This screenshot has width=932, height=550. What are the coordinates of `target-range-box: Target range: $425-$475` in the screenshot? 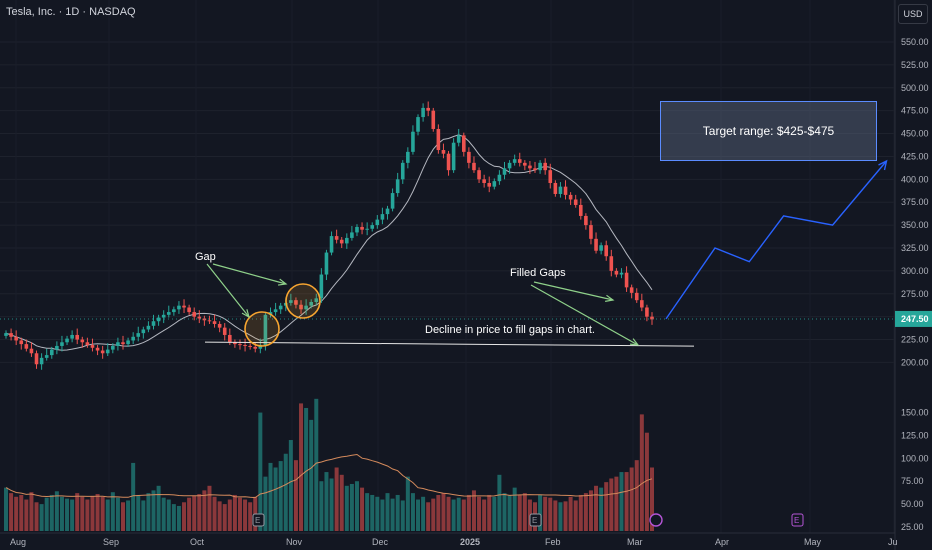 It's located at (768, 131).